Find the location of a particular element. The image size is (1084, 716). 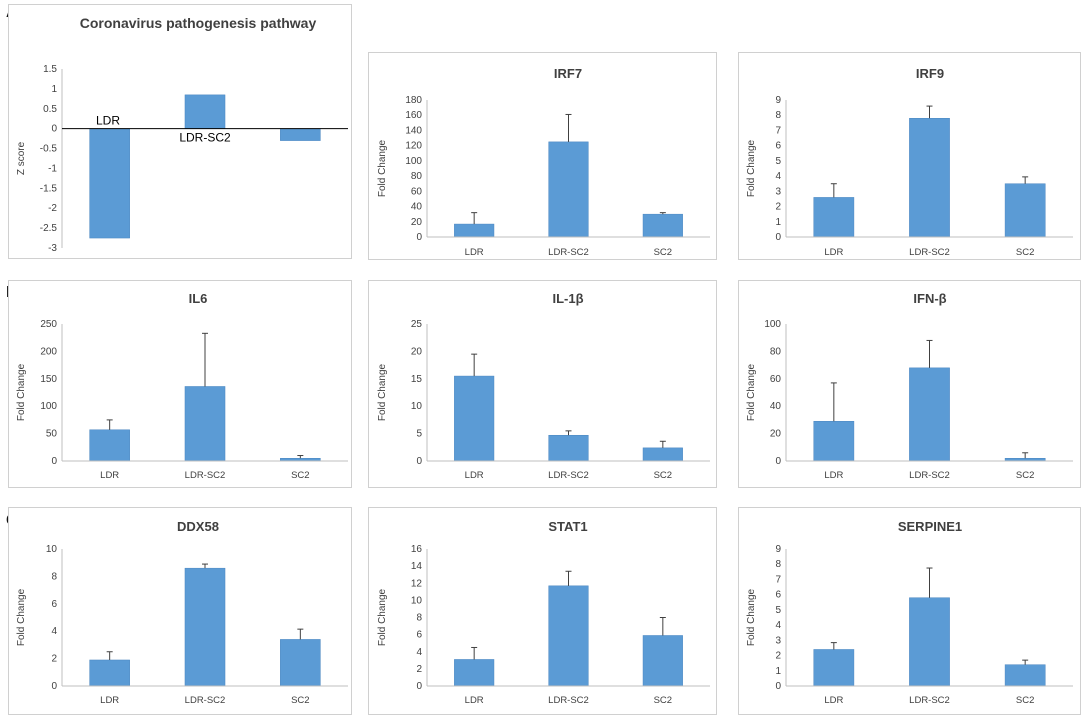

chart-i-category-label: LDR-SC2 is located at coordinates (929, 700).